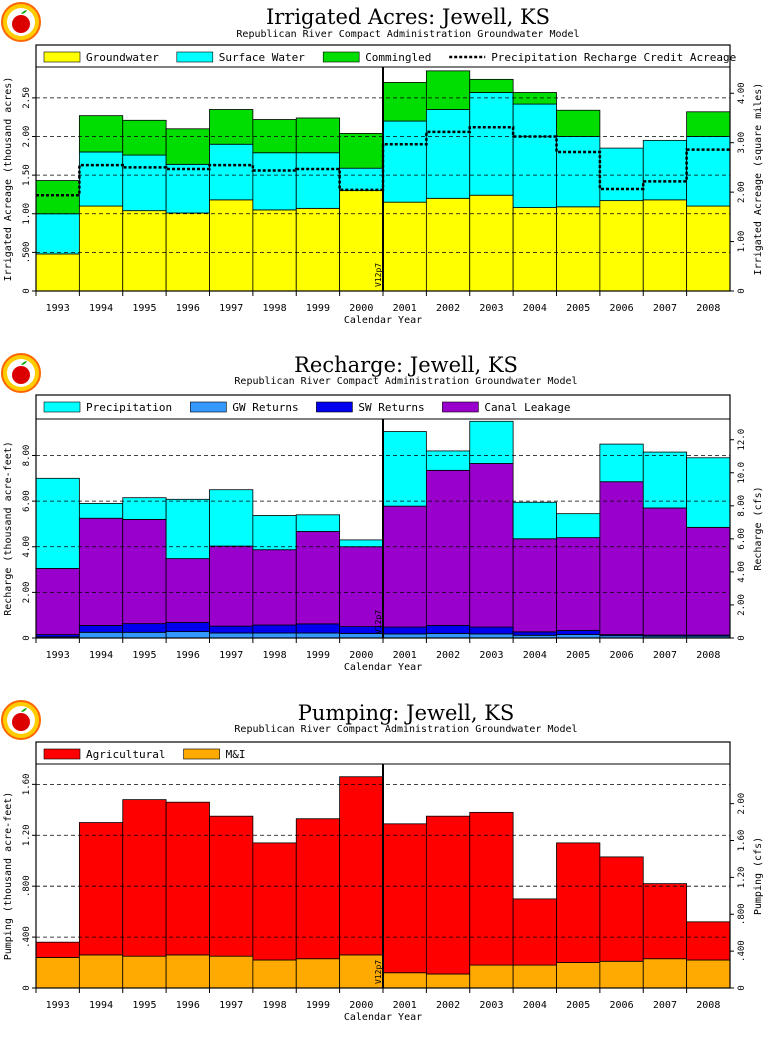  I want to click on legend-label: Precipitation, so click(129, 407).